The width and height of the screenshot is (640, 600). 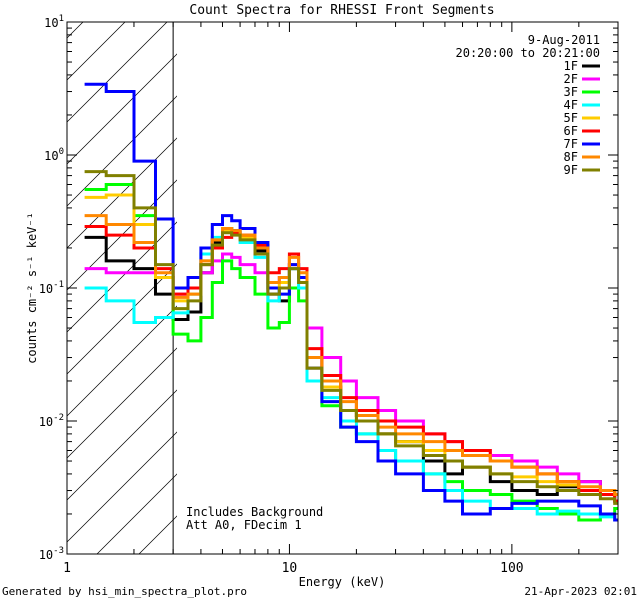 I want to click on chart-title: Count Spectra for RHESSI Front Segments, so click(x=341, y=10).